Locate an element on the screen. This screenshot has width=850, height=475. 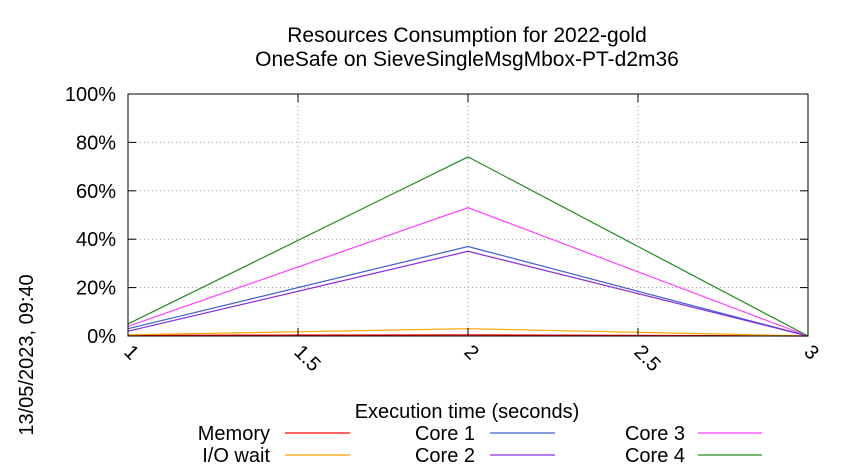
chart-subtitle: OneSafe on SieveSingleMsgMbox-PT-d2m36 is located at coordinates (467, 59).